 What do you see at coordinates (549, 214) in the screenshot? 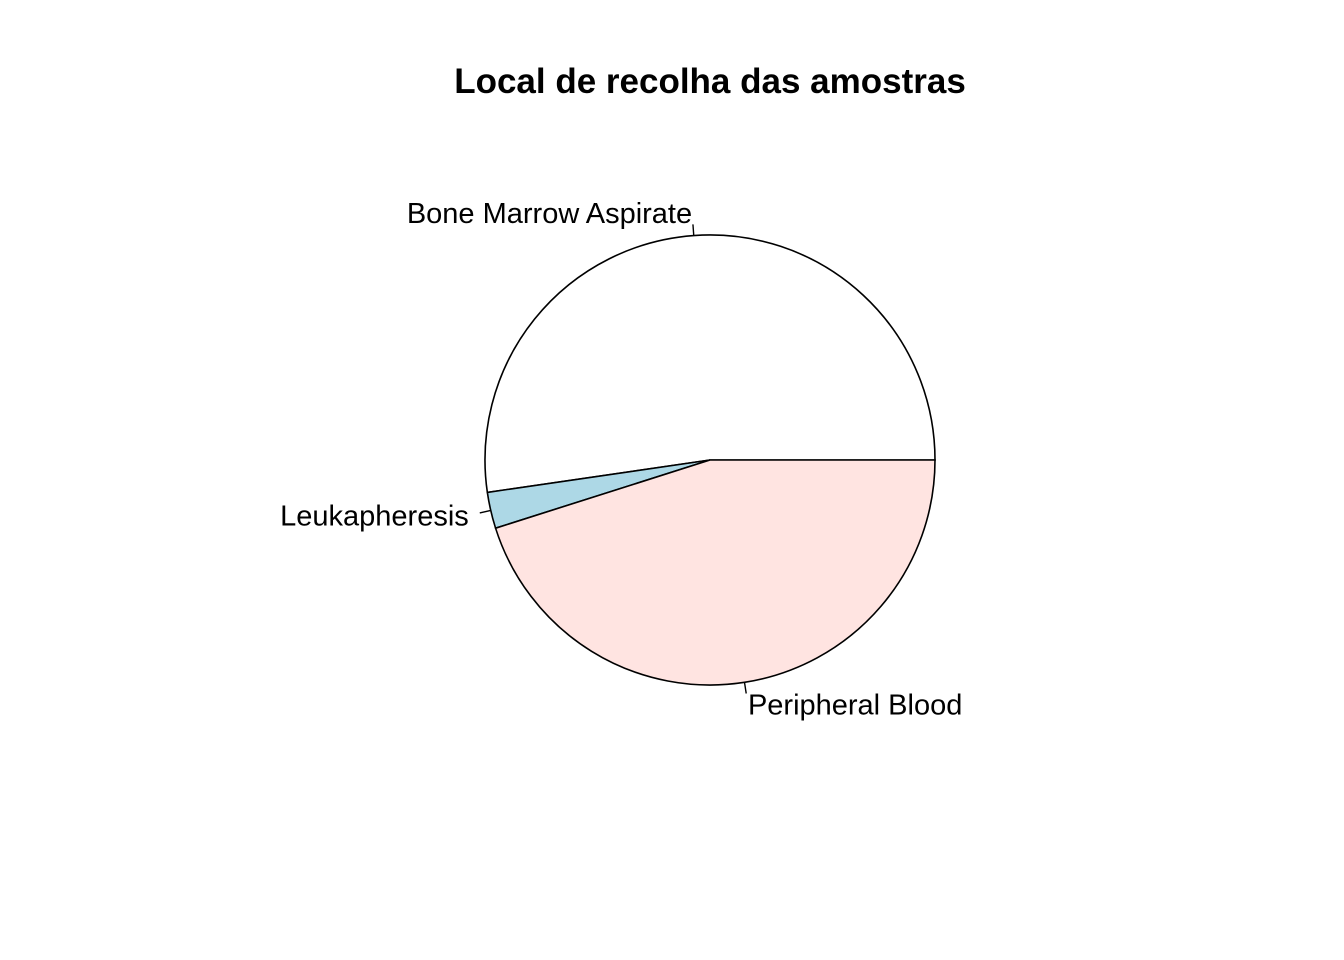
I see `pie-label-bone-marrow-aspirate: Bone Marrow Aspirate` at bounding box center [549, 214].